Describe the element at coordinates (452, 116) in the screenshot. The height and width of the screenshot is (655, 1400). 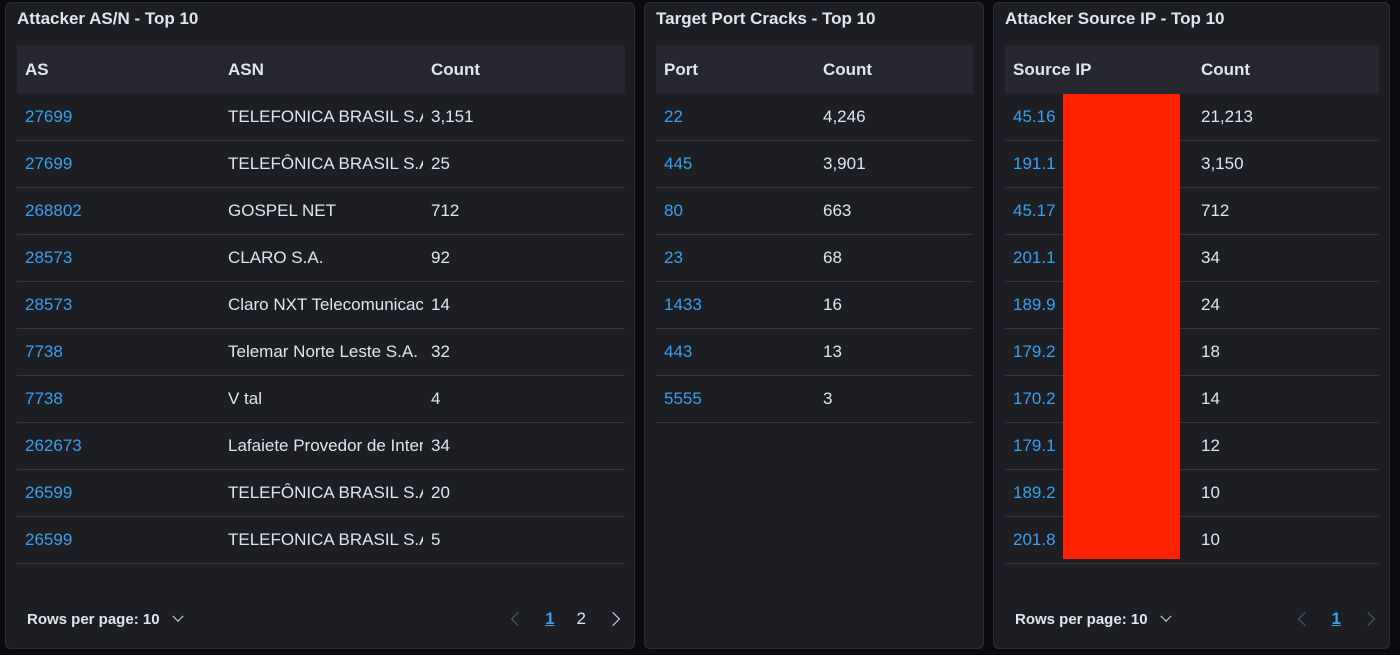
I see `cell-count: 3,151` at that location.